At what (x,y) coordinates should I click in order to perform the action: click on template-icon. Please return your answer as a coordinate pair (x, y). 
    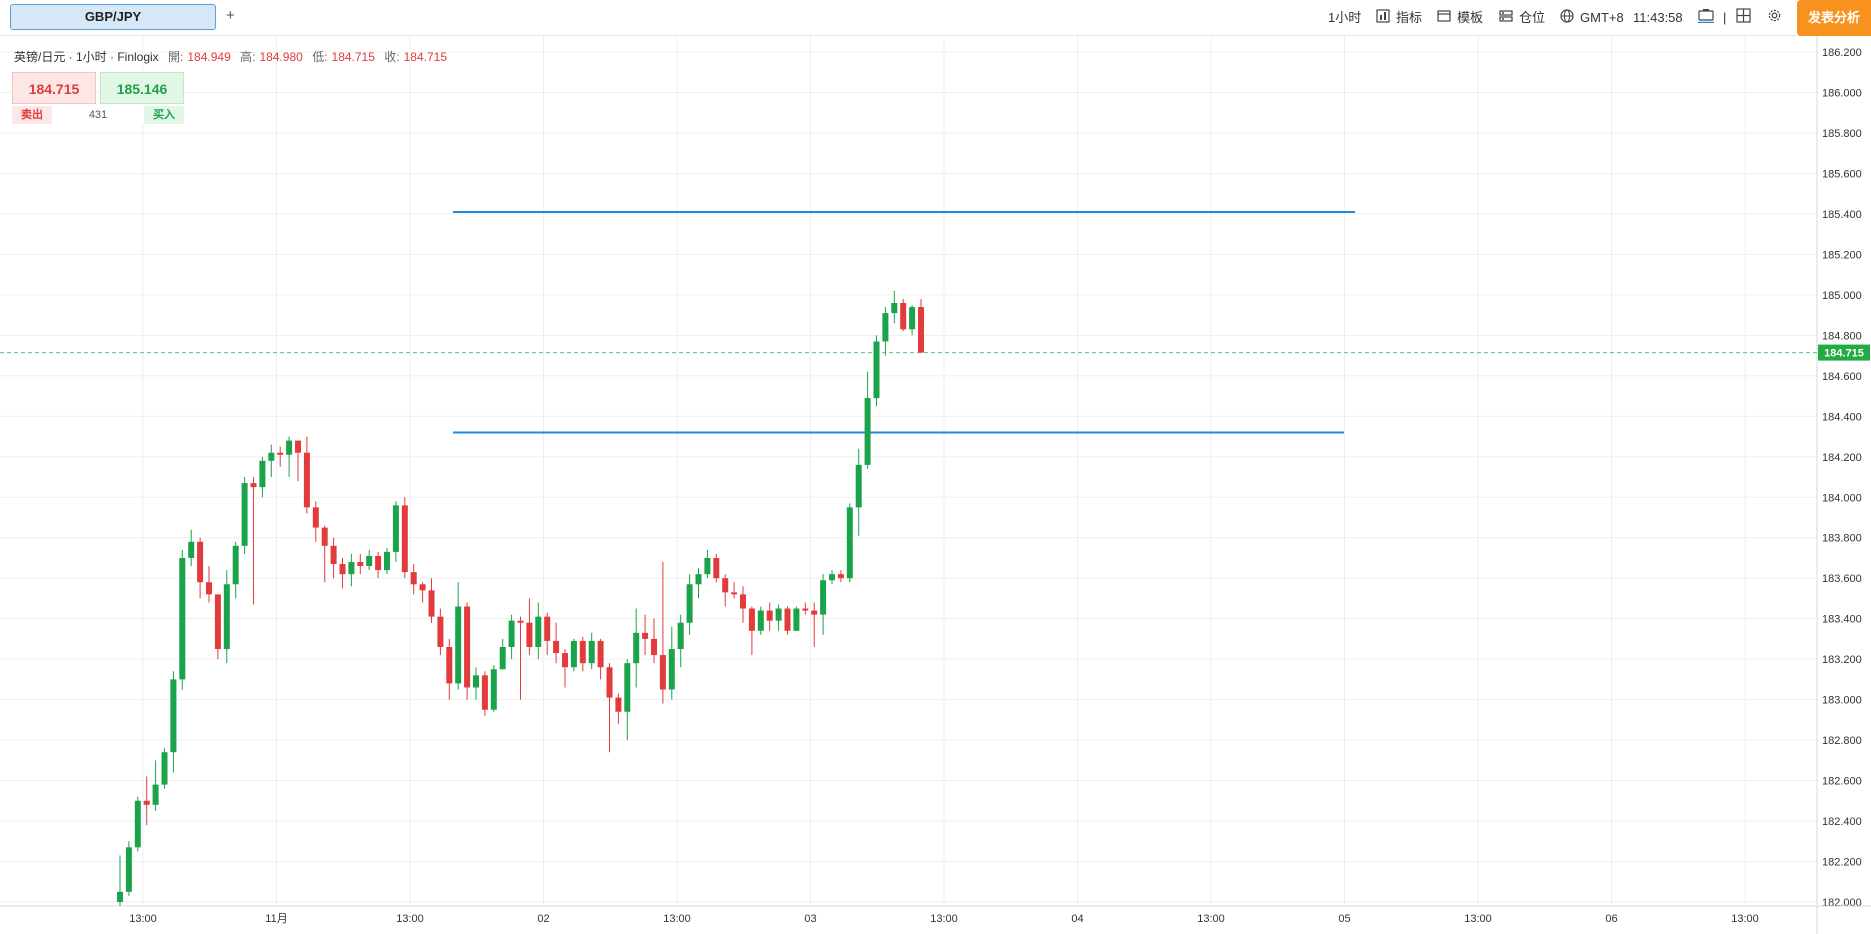
    Looking at the image, I should click on (1444, 19).